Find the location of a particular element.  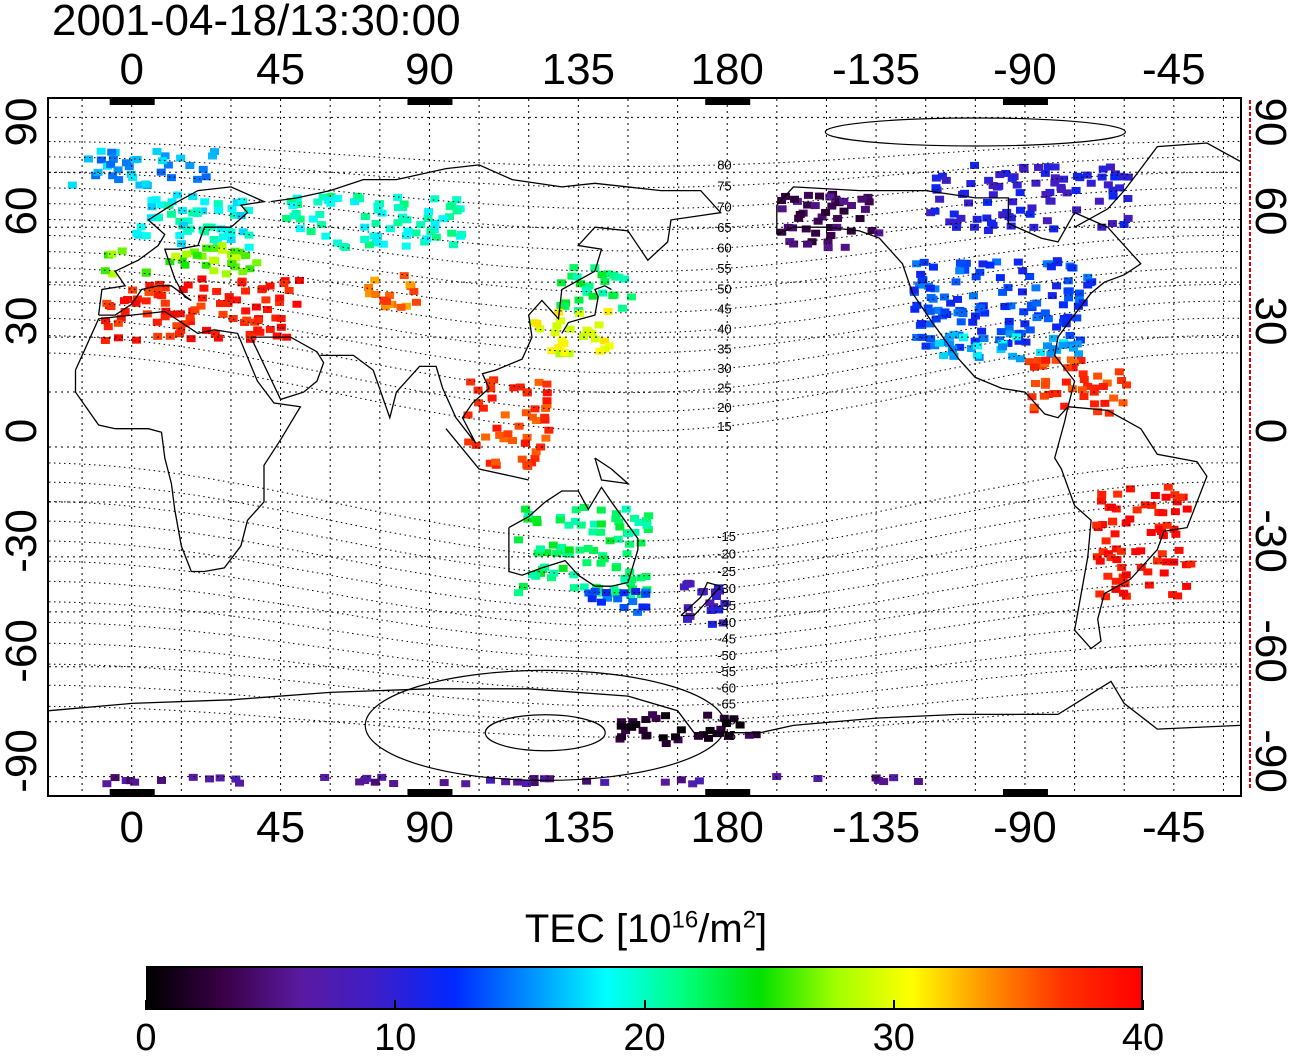

contour-label: 20 is located at coordinates (724, 407).